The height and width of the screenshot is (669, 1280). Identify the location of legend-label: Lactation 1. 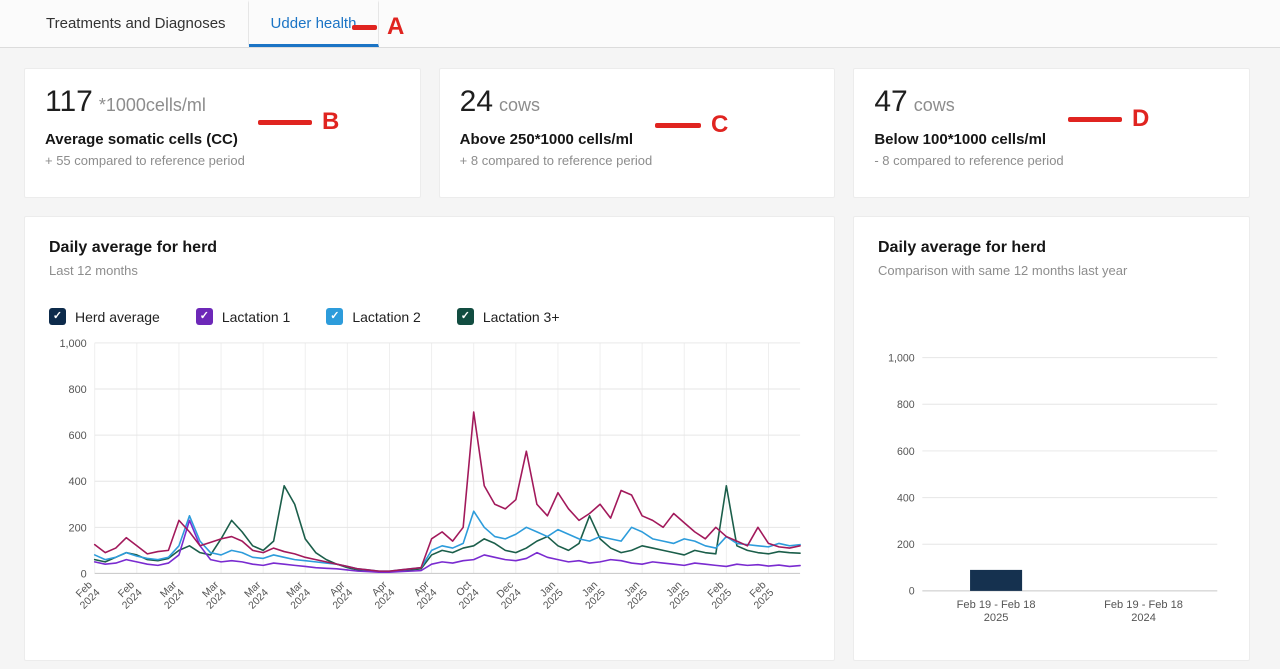
(256, 316).